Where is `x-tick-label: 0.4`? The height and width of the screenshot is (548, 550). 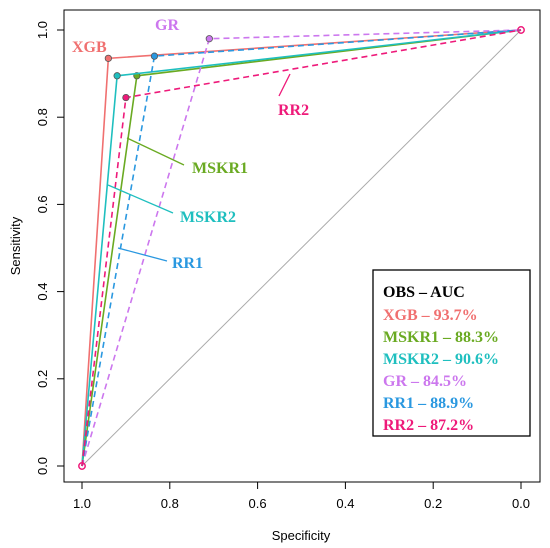
x-tick-label: 0.4 is located at coordinates (345, 503).